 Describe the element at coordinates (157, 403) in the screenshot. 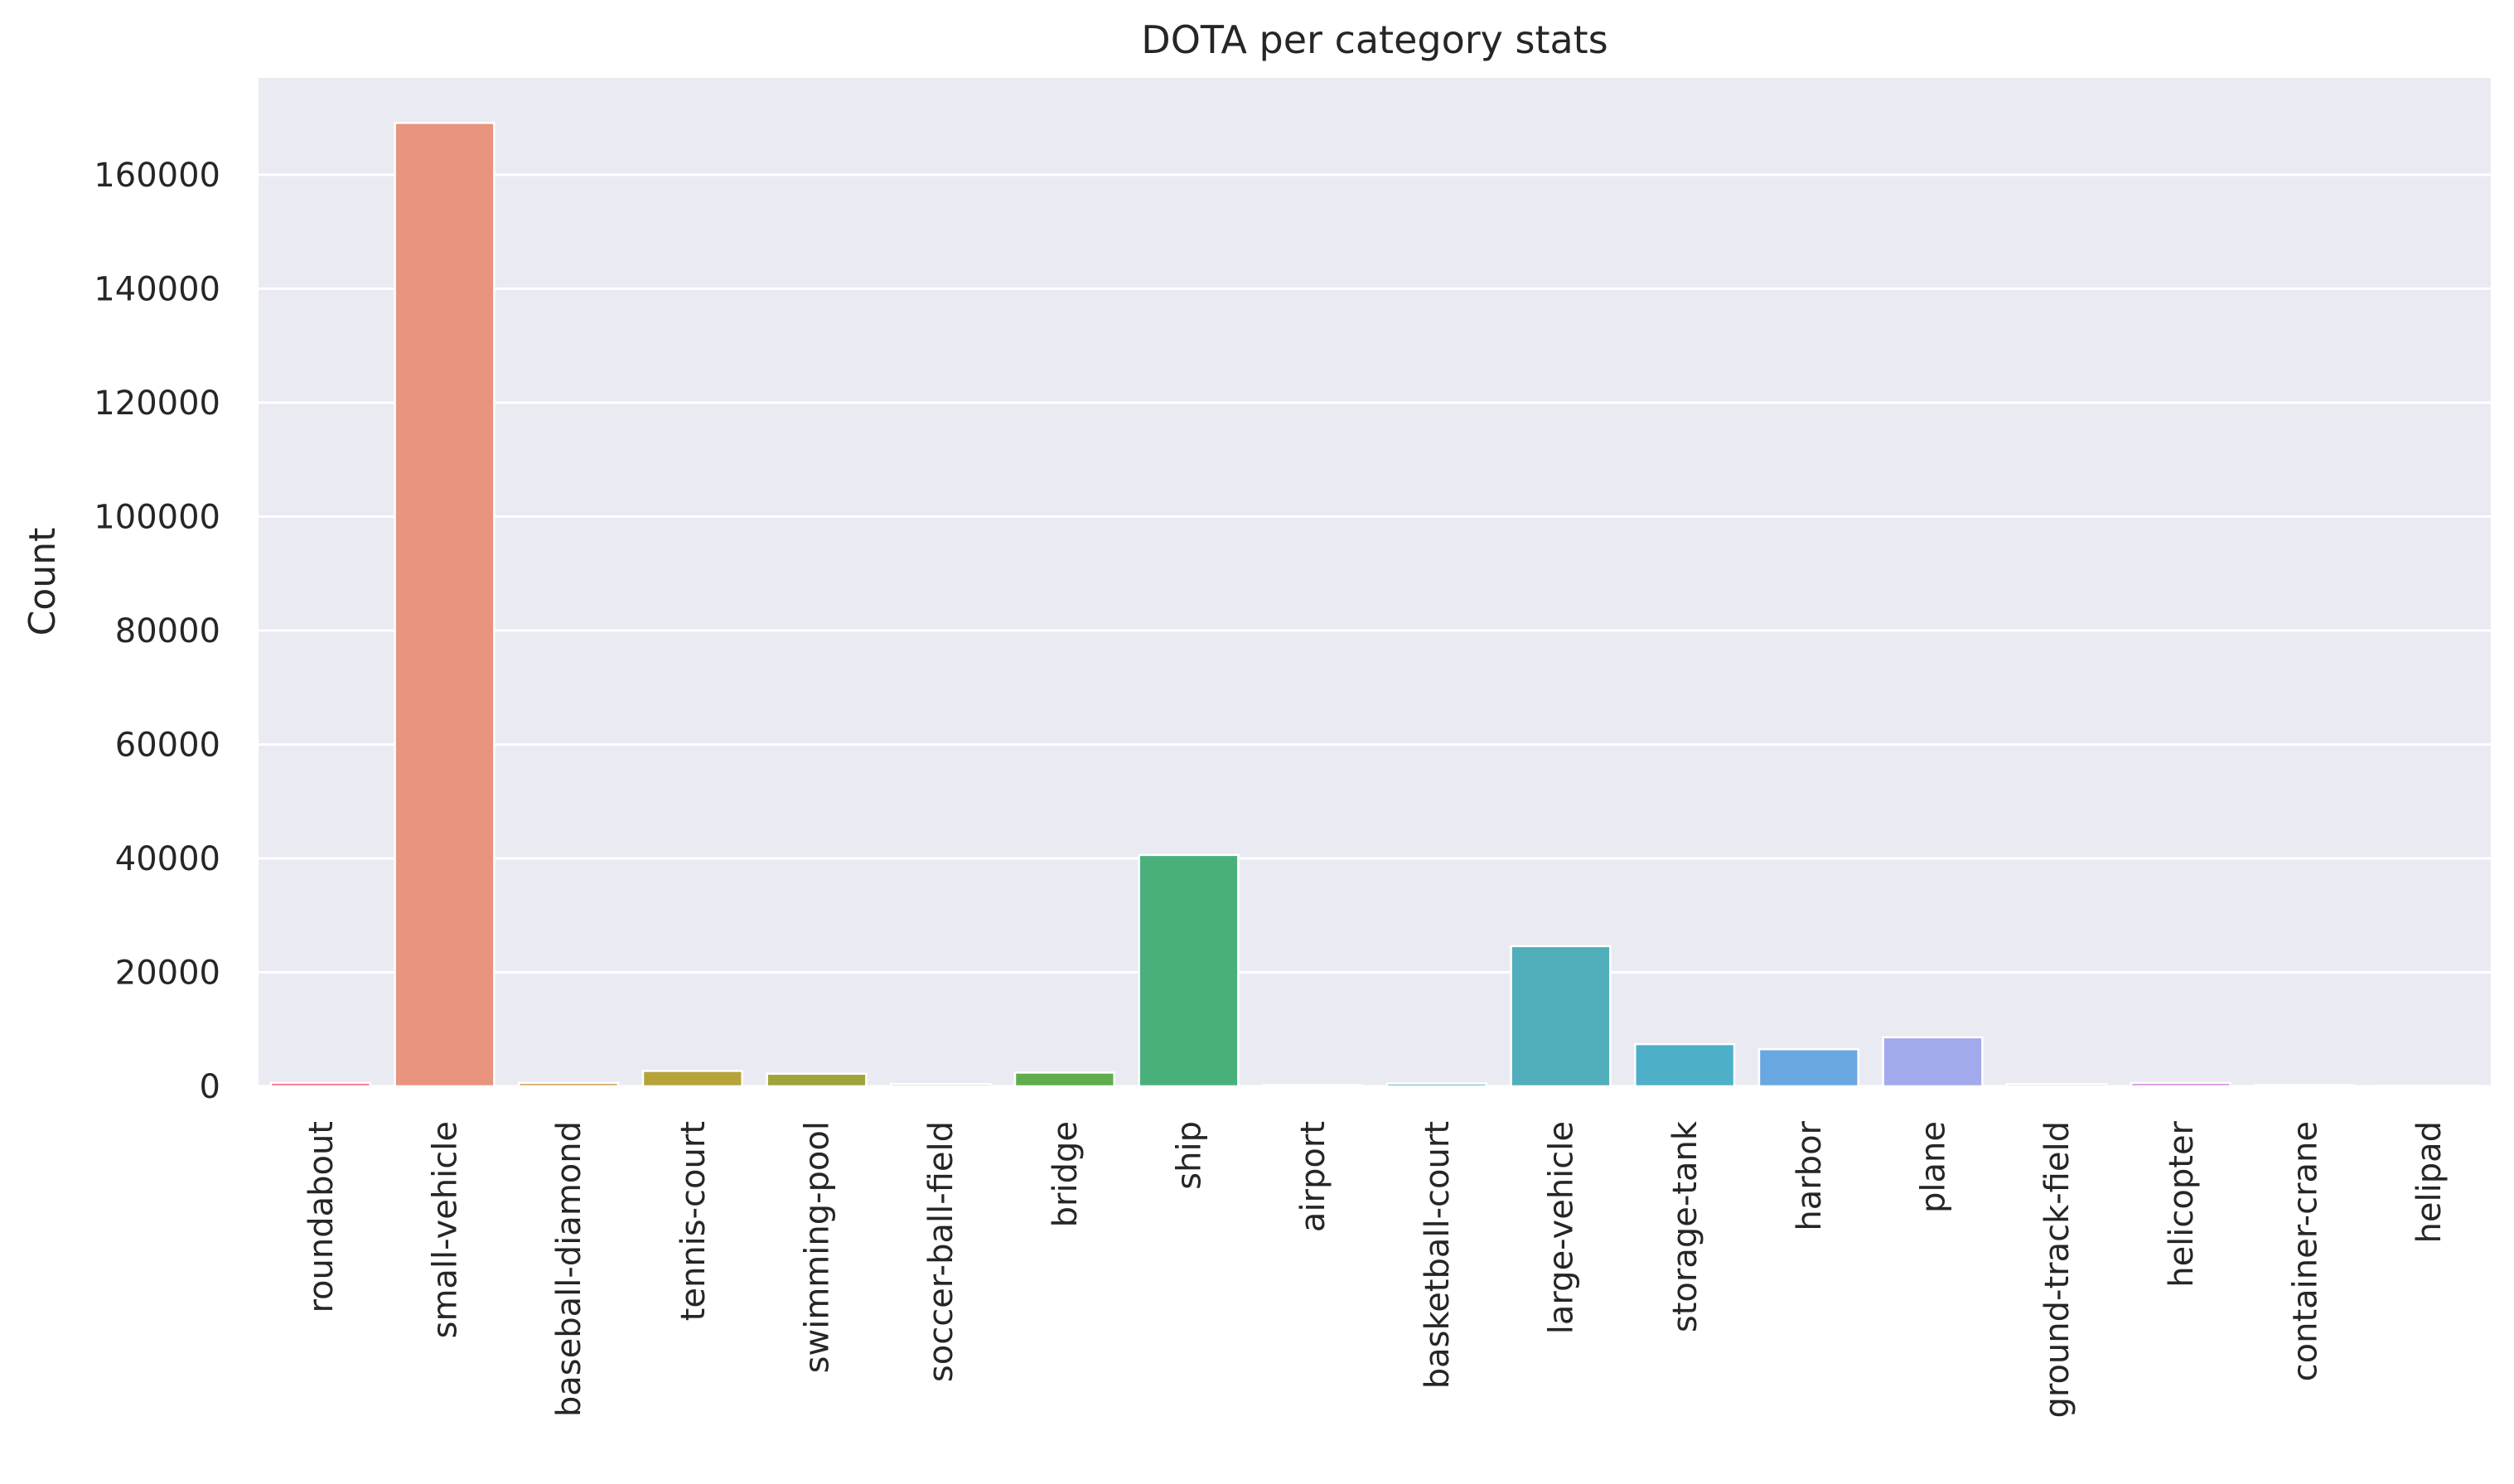

I see `y-tick-label: 120000` at that location.